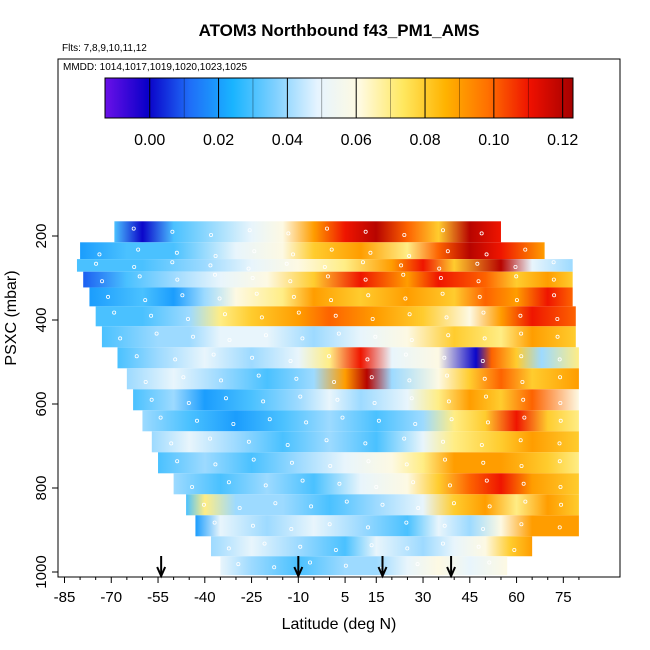  Describe the element at coordinates (423, 597) in the screenshot. I see `x-tick-label: 30` at that location.